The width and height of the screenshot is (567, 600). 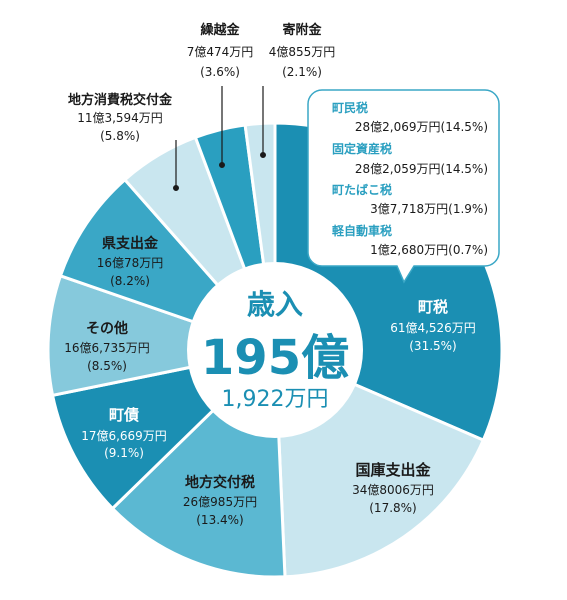 I want to click on slice-amount: 61億4,526万円, so click(x=433, y=328).